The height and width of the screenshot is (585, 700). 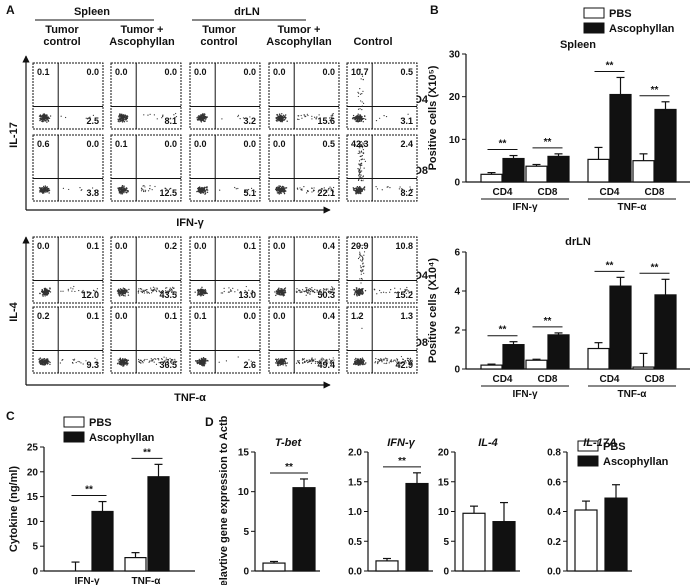 I want to click on category-label: CD4, so click(x=502, y=192).